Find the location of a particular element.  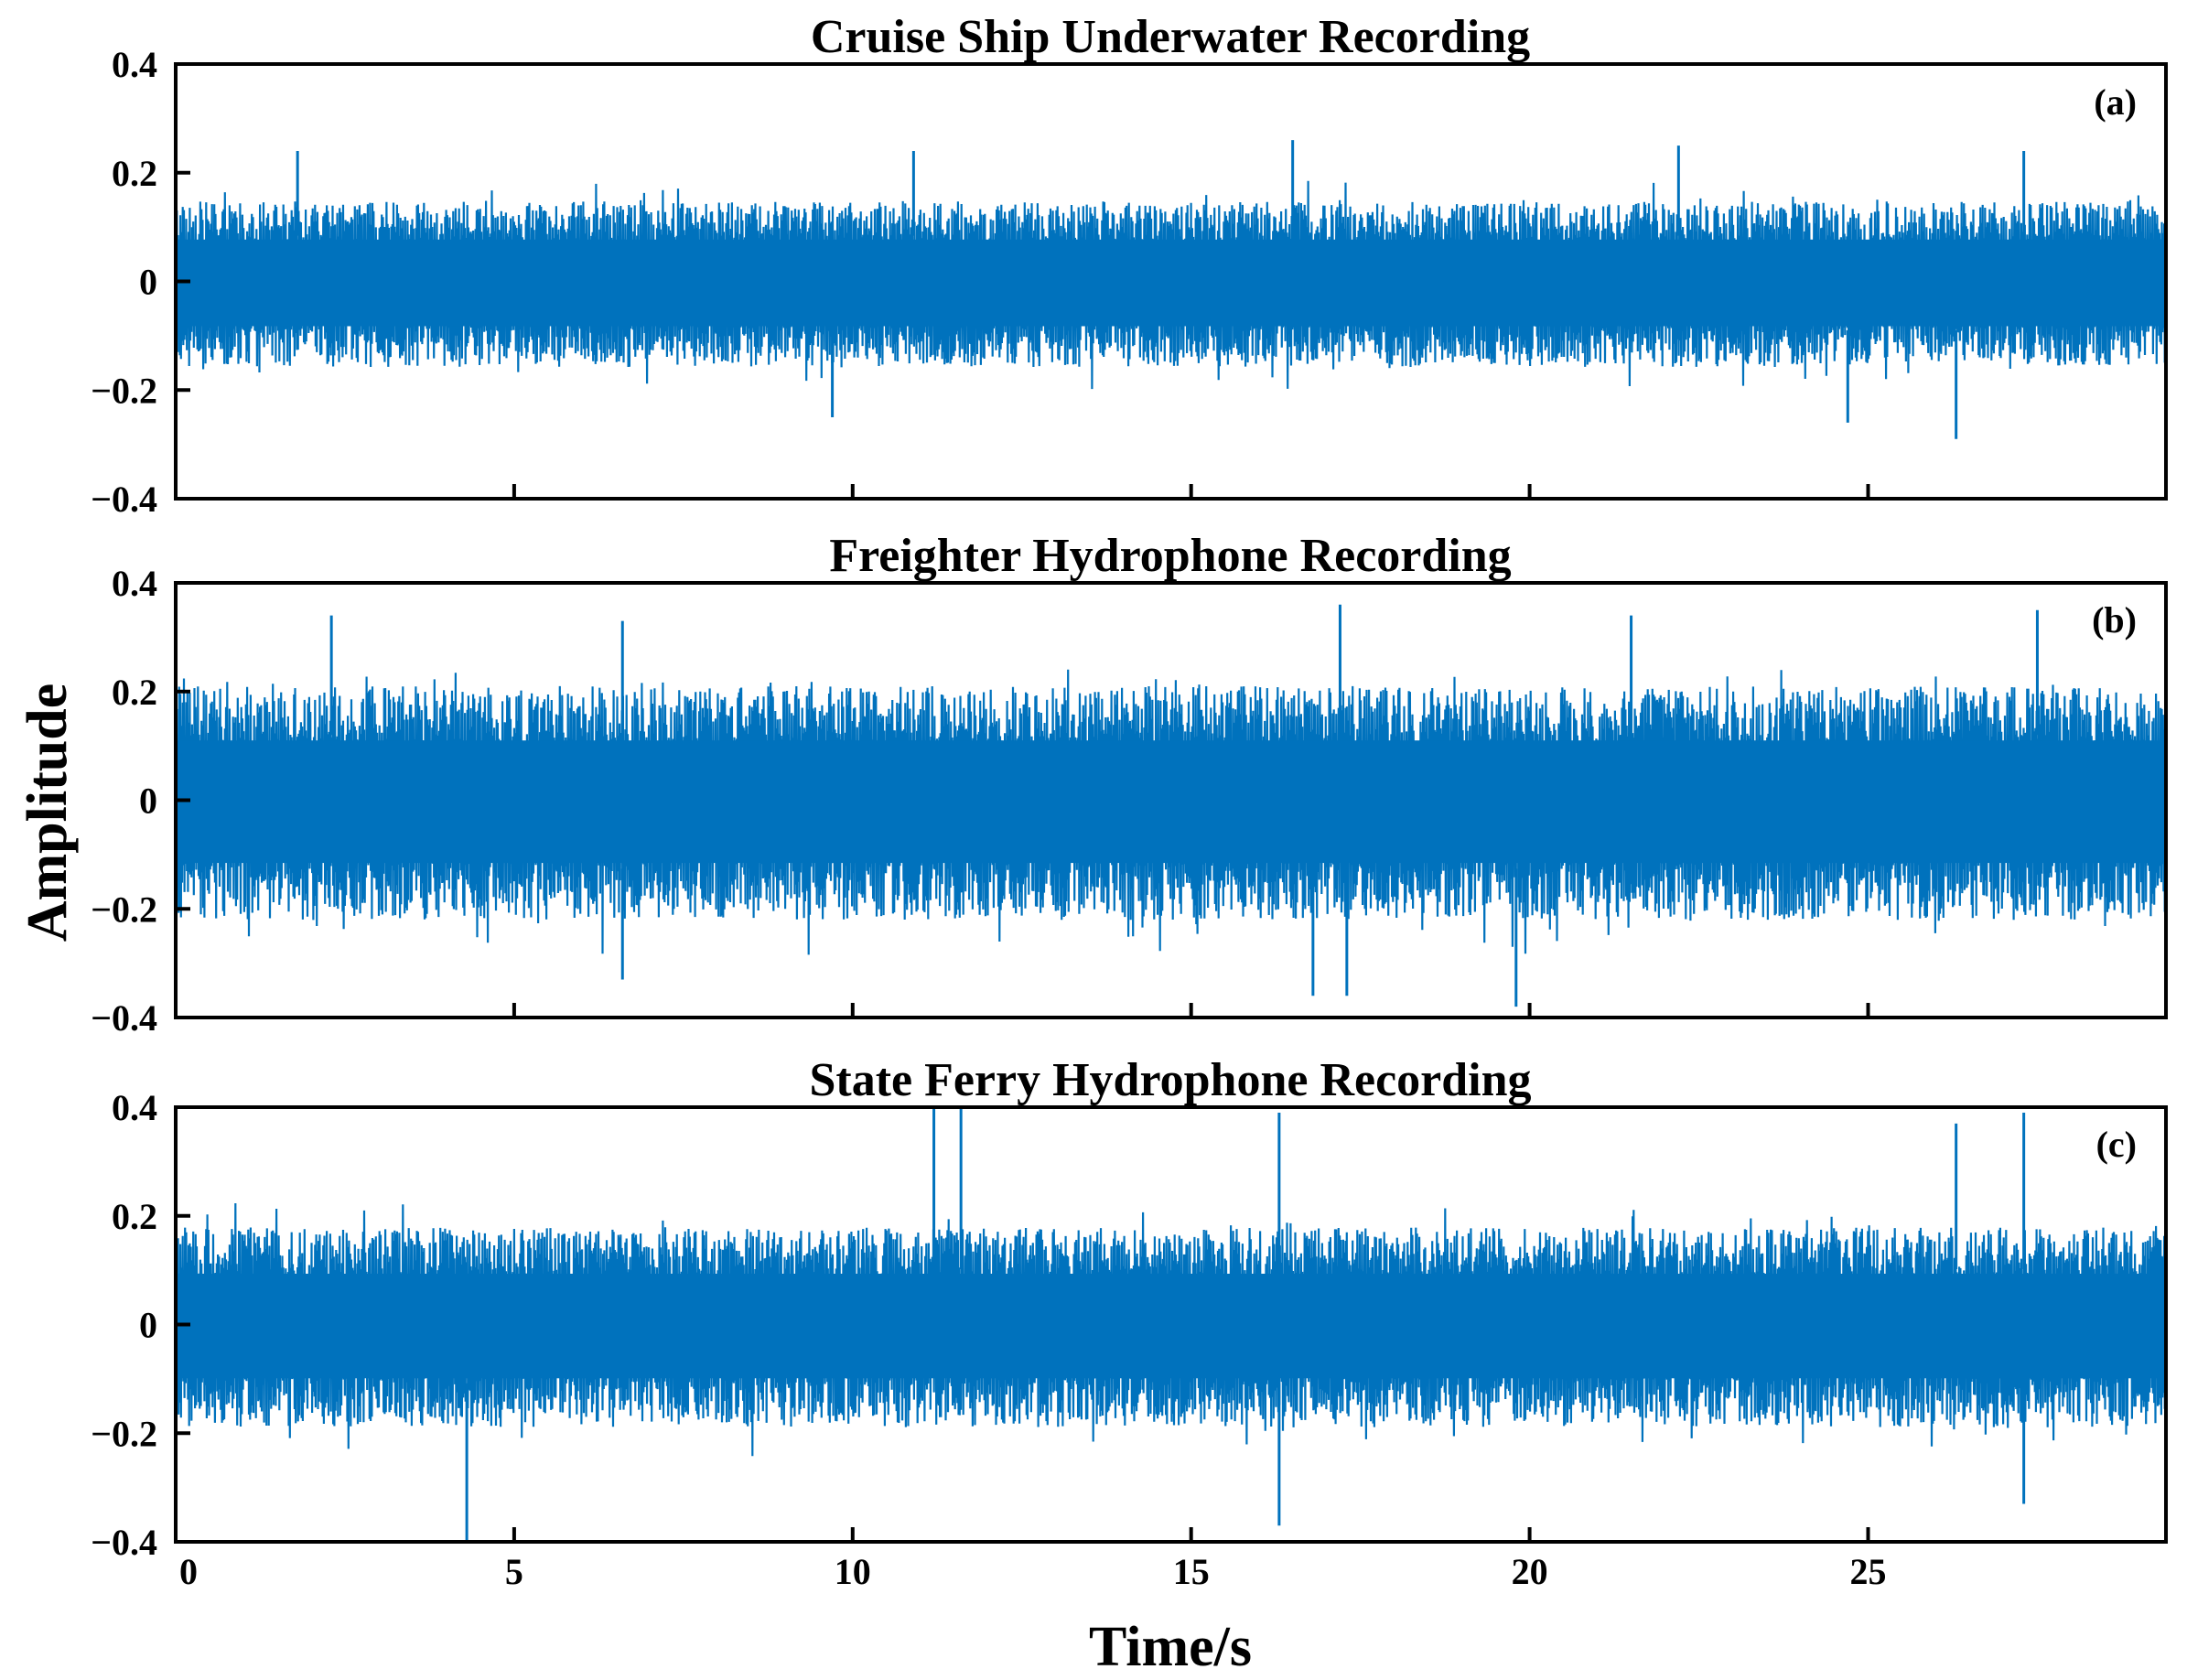

panel-c-xtick-label: 10 is located at coordinates (853, 1571).